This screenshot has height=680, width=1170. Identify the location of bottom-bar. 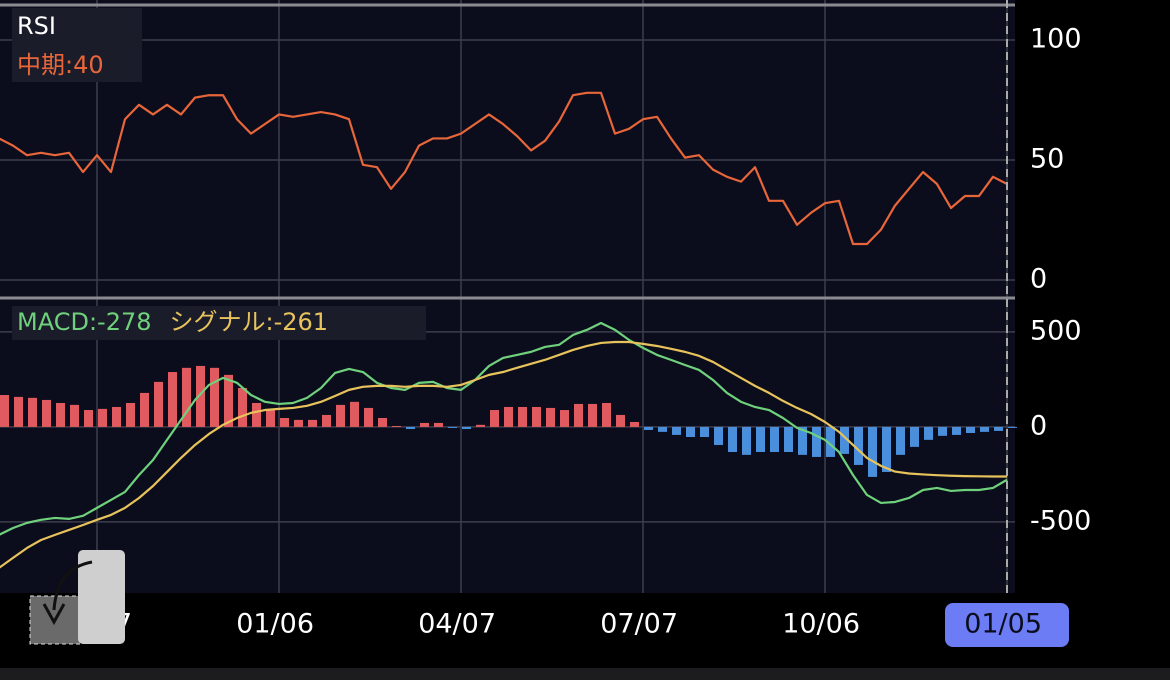
(585, 674).